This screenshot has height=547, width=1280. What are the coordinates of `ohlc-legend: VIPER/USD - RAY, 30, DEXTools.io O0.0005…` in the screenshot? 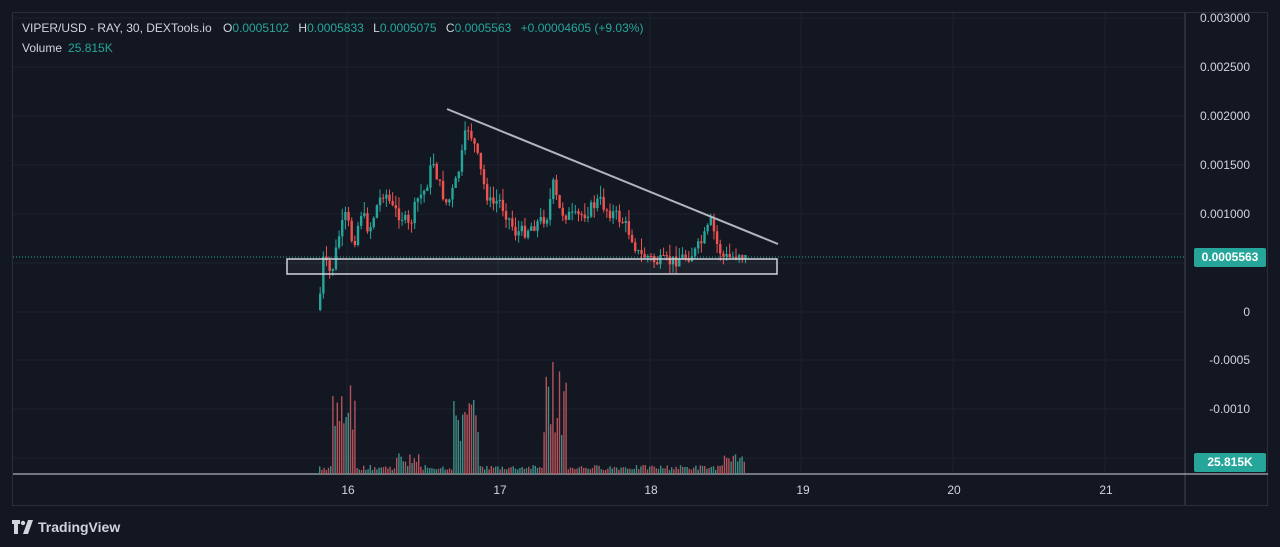 It's located at (332, 28).